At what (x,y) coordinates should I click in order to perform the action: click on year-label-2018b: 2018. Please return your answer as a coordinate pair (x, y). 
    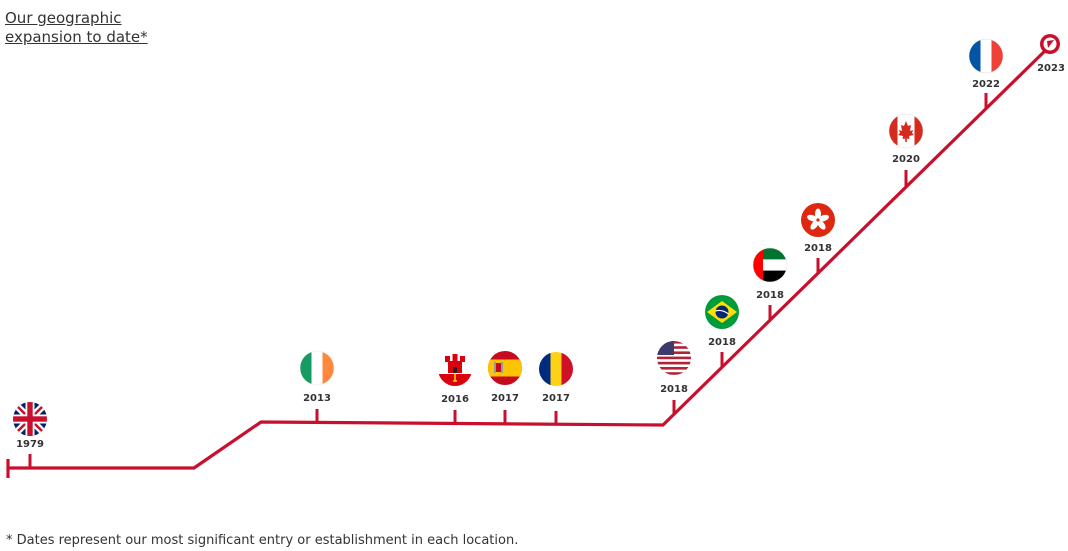
    Looking at the image, I should click on (722, 342).